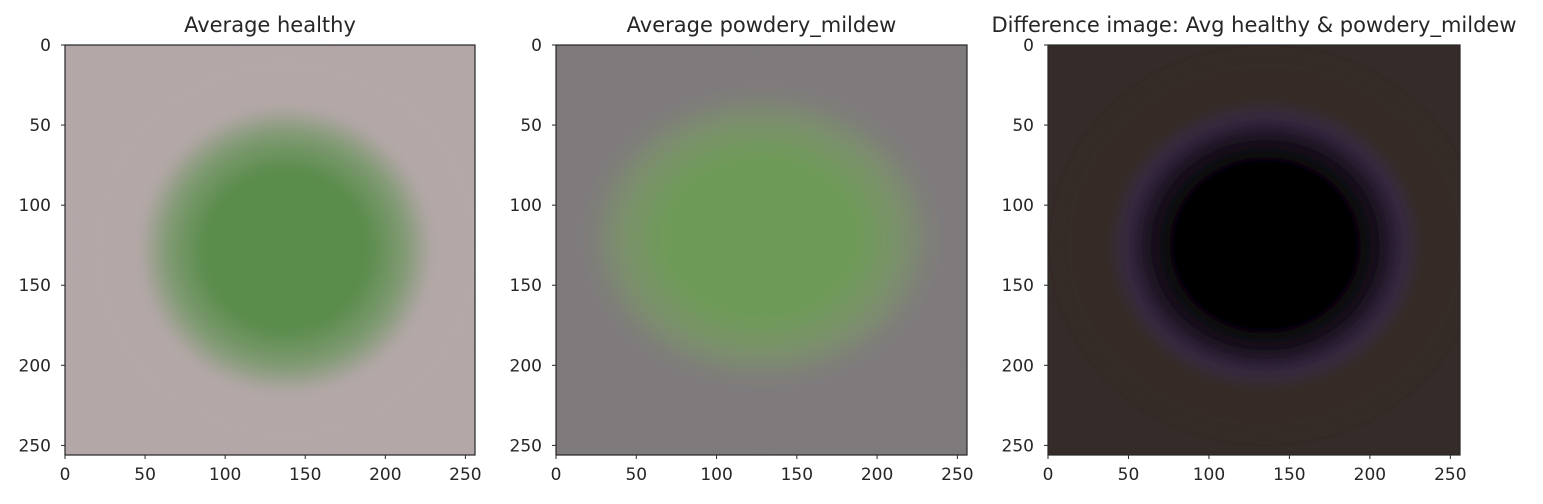  What do you see at coordinates (270, 25) in the screenshot?
I see `panel-title: Average healthy` at bounding box center [270, 25].